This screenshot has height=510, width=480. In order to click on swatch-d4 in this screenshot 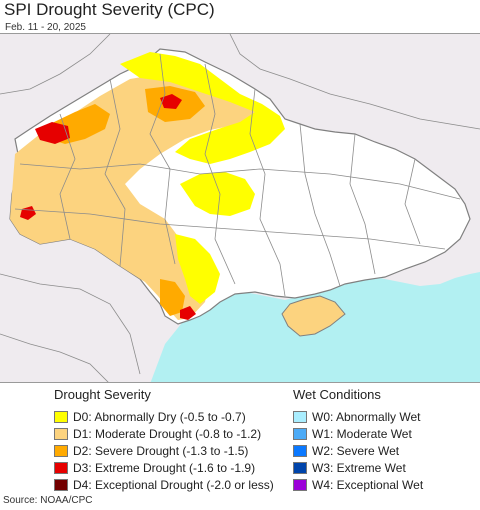, I will do `click(61, 484)`.